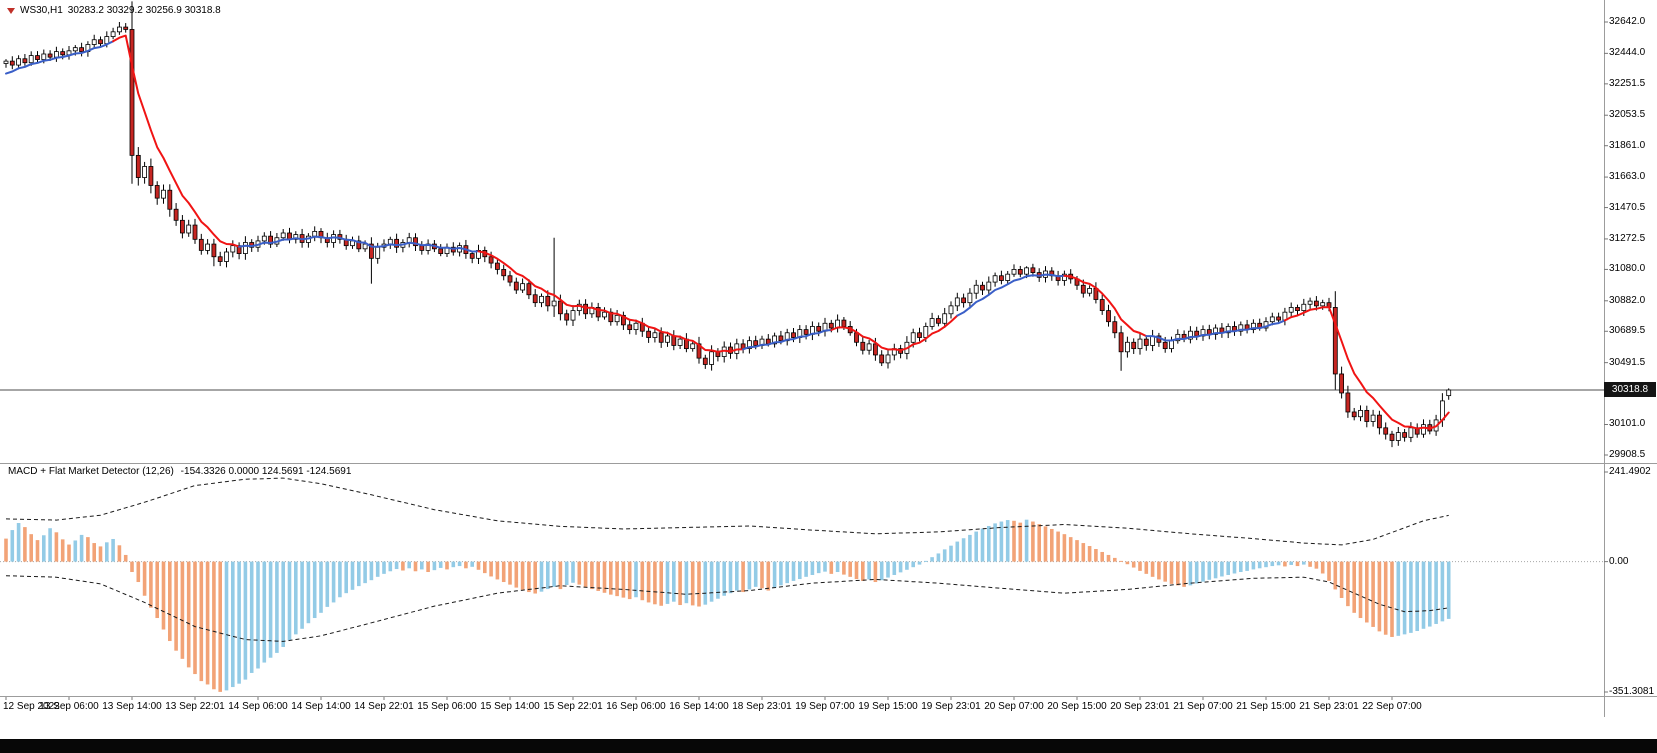 The image size is (1657, 753). I want to click on lower-band-line, so click(727, 608).